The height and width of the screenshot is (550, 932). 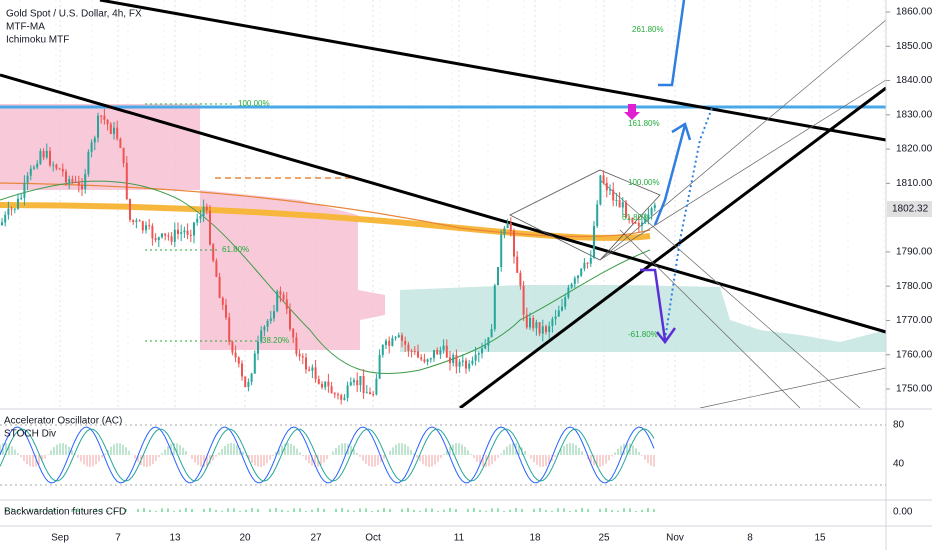 I want to click on channel, so click(x=585, y=215).